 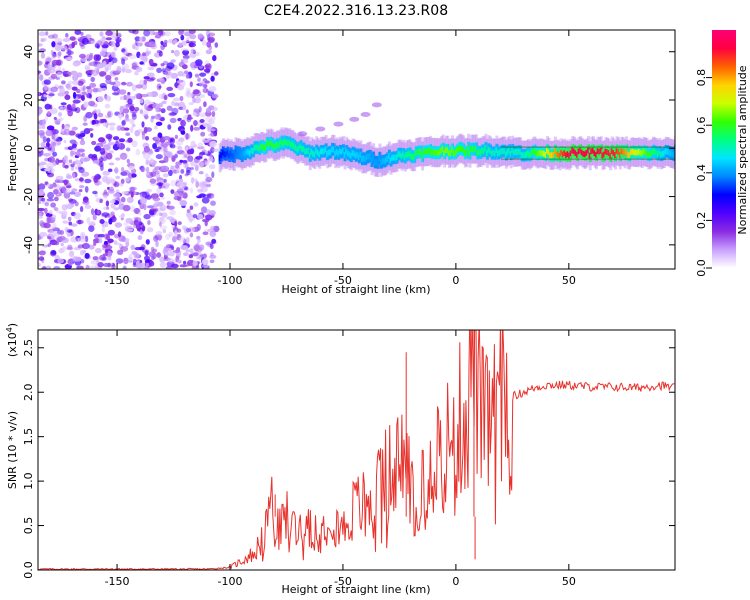 What do you see at coordinates (28, 348) in the screenshot?
I see `y-tick-label: 2.5` at bounding box center [28, 348].